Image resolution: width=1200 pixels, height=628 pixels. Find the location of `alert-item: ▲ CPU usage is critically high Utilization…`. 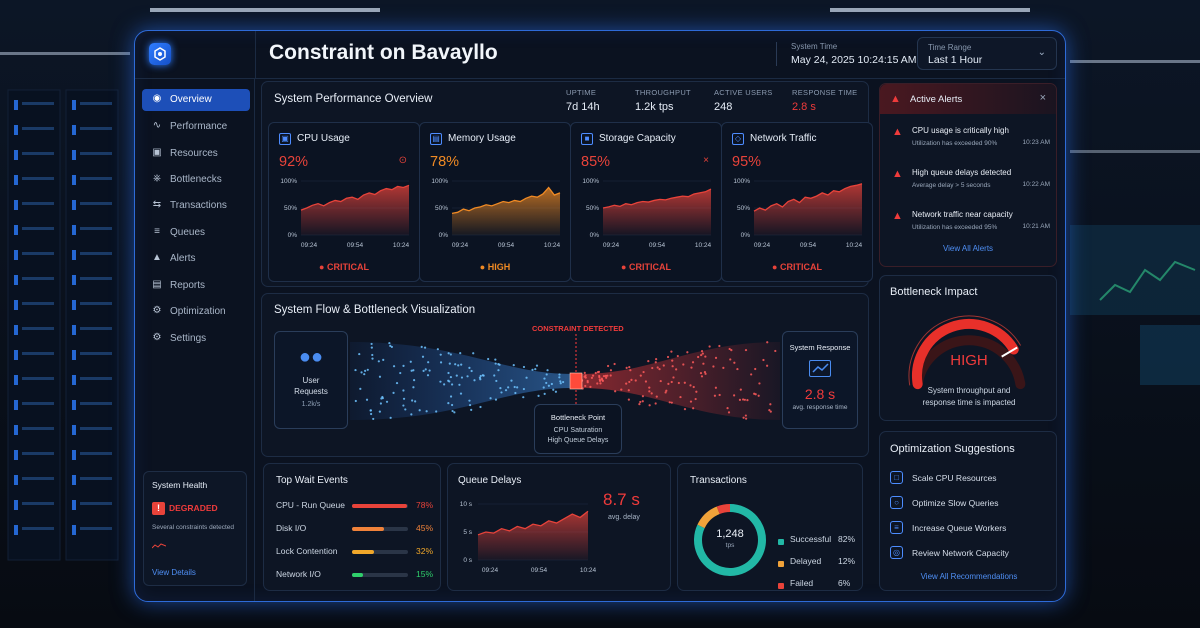

alert-item: ▲ CPU usage is critically high Utilization… is located at coordinates (970, 136).